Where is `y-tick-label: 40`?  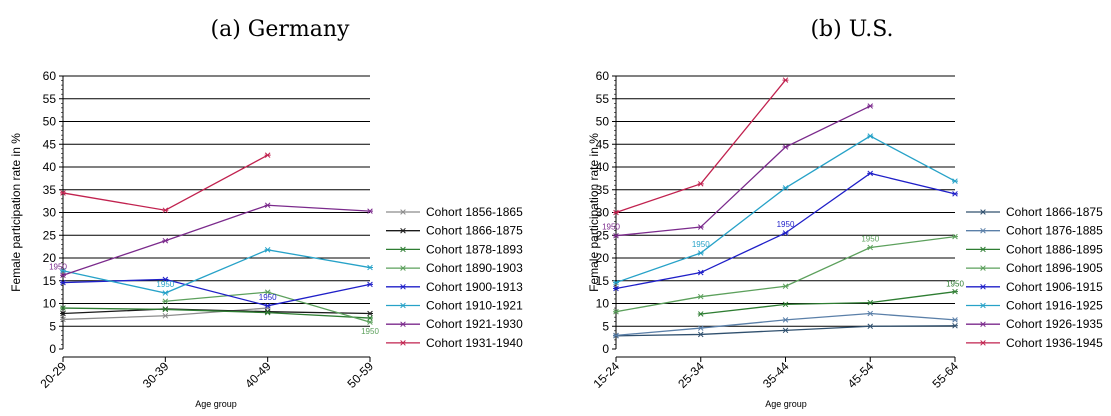 y-tick-label: 40 is located at coordinates (603, 167).